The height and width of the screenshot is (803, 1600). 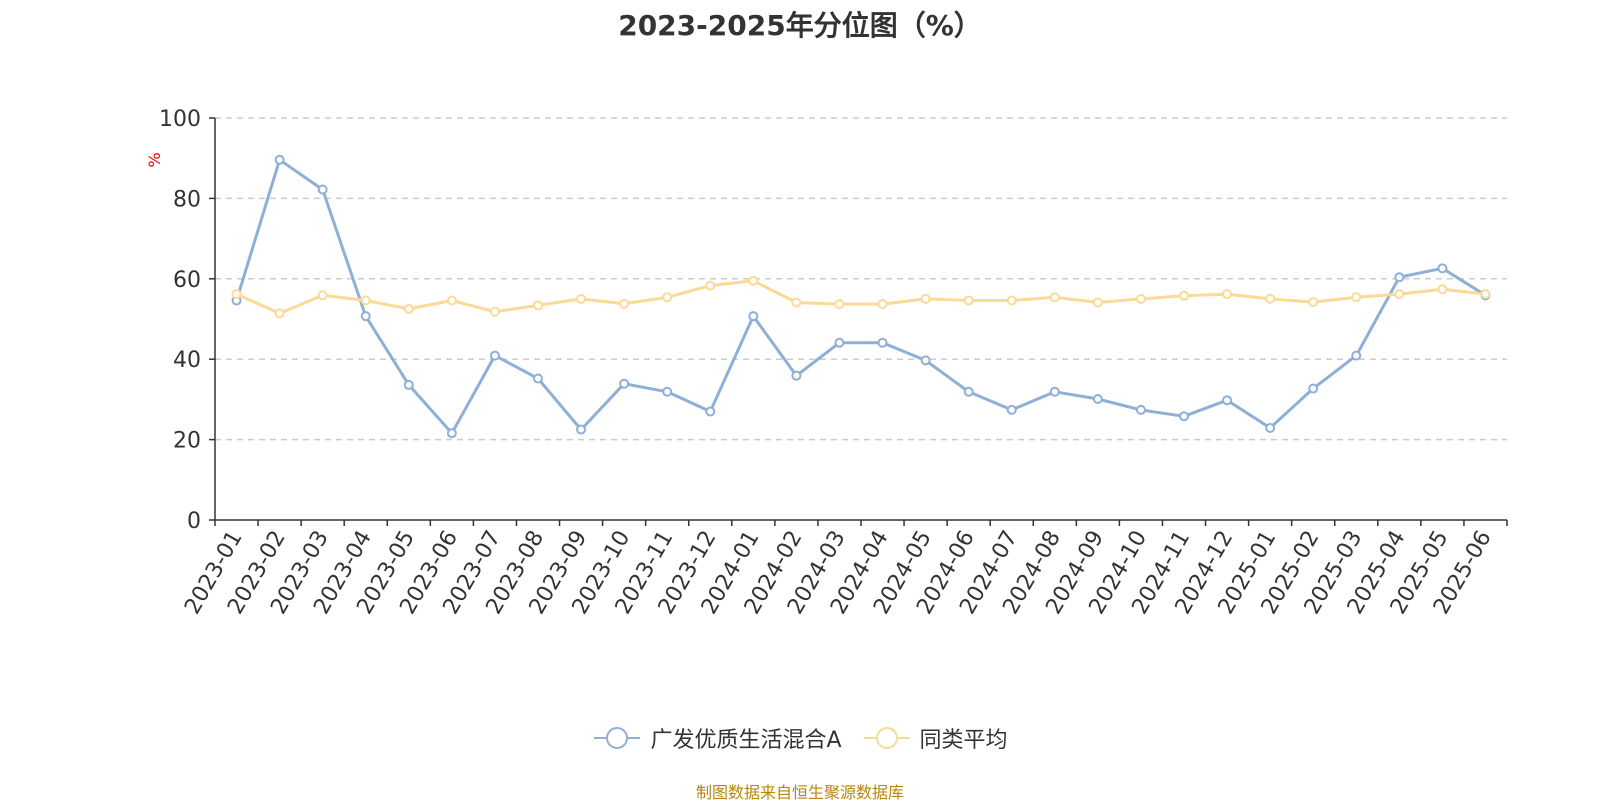 What do you see at coordinates (799, 792) in the screenshot?
I see `data-source-note: 制图数据来自恒生聚源数据库` at bounding box center [799, 792].